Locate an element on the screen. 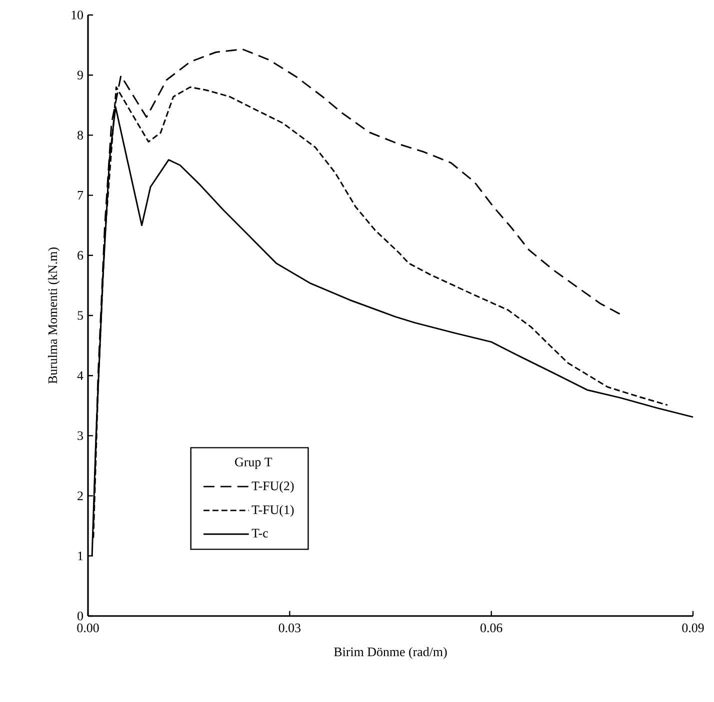 Image resolution: width=714 pixels, height=702 pixels. x-tick-label: 0.09 is located at coordinates (693, 628).